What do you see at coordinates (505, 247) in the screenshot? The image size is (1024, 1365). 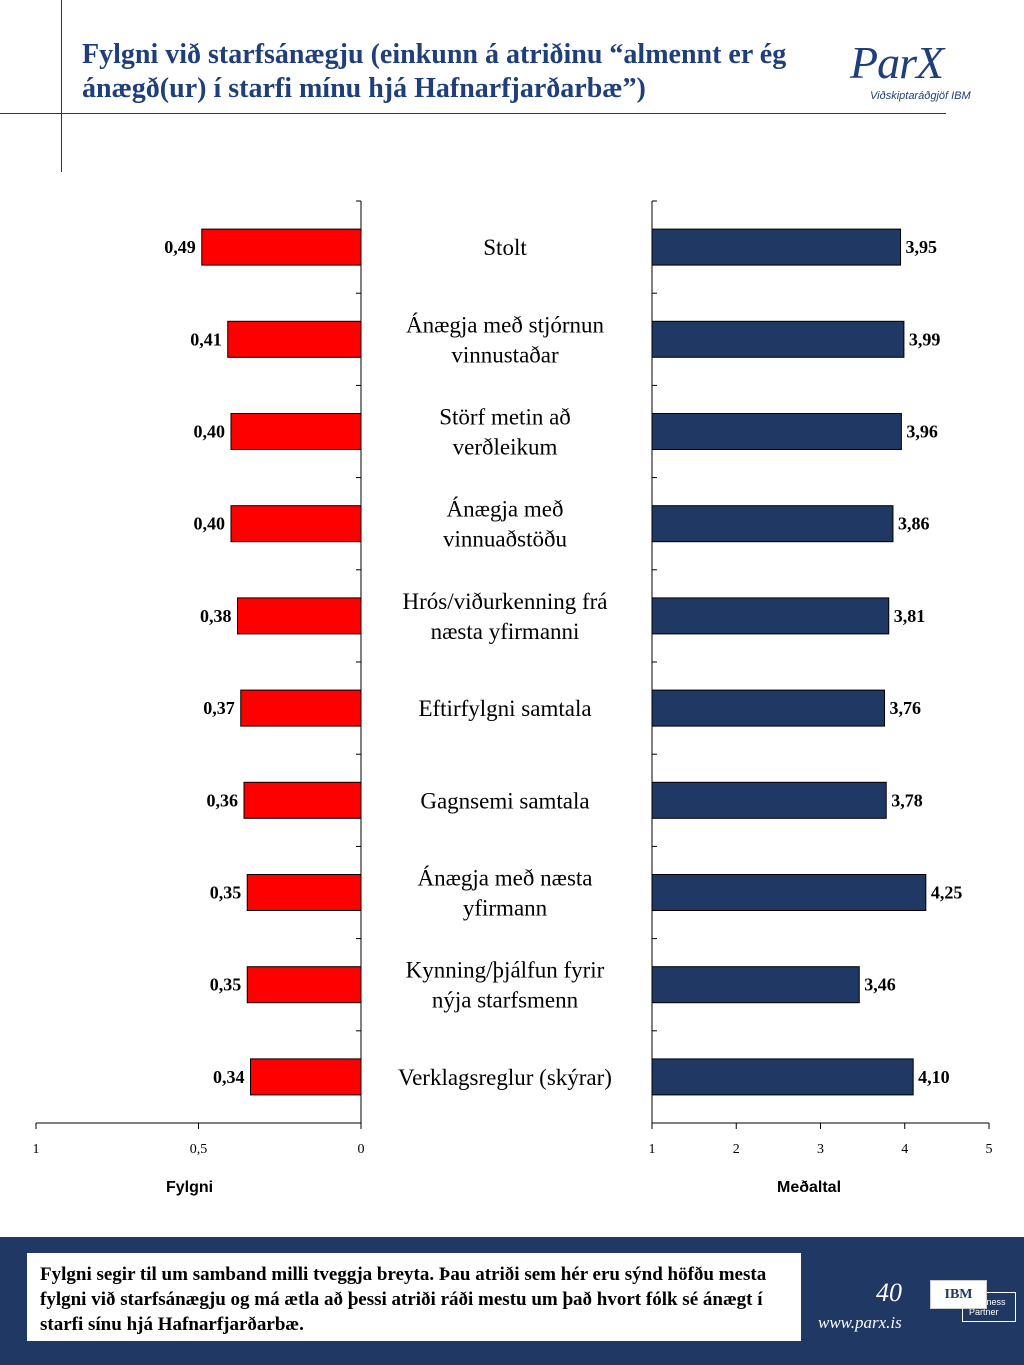 I see `category-label: Stolt` at bounding box center [505, 247].